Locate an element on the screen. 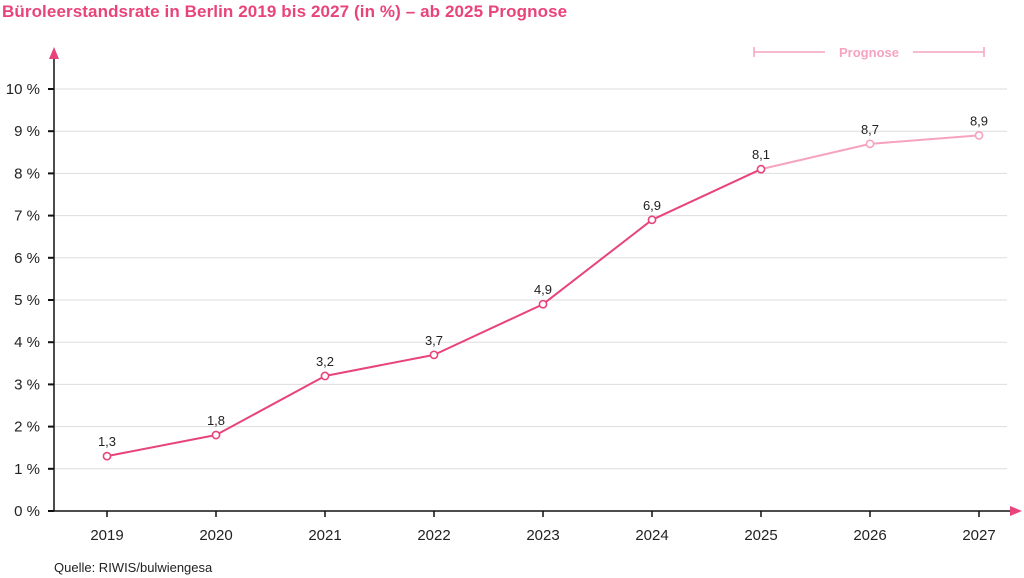  y-axis-ticks: 0 % 1 % 2 % 3 % 4 % 5 % 6 % 7 % 8 % 9 % 10 % is located at coordinates (30, 300).